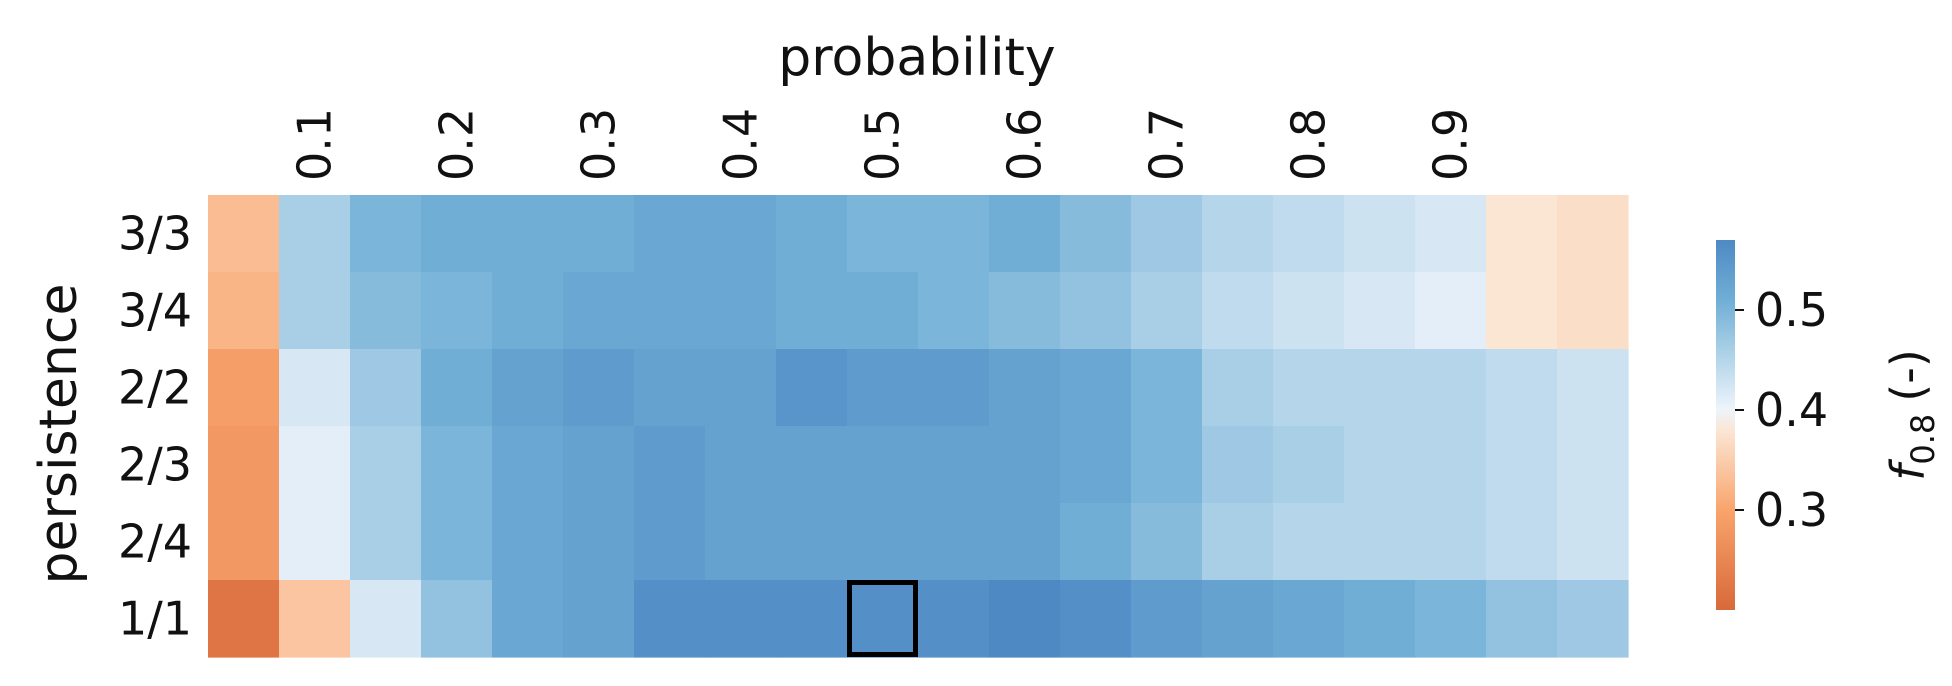 Image resolution: width=1952 pixels, height=686 pixels. I want to click on colorbar-ticks: 0.3 0.4 0.5, so click(1781, 410).